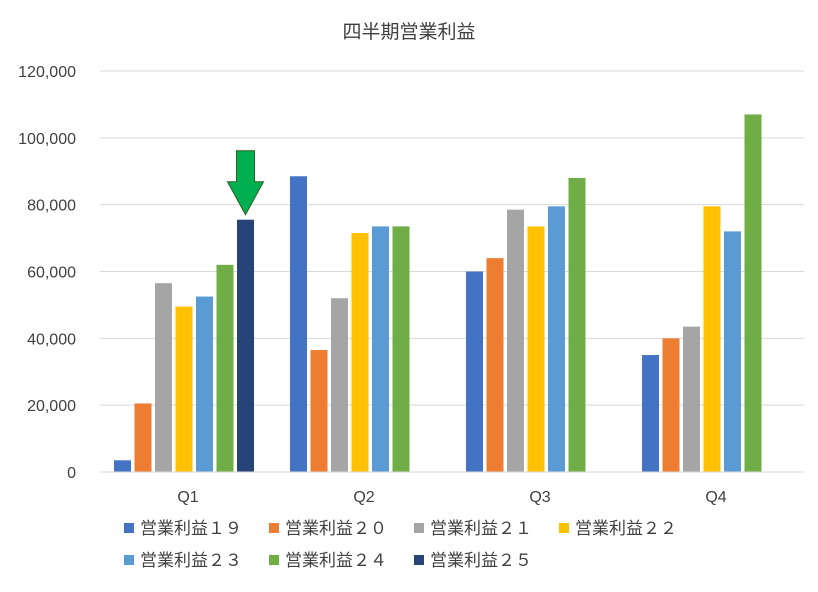 This screenshot has width=818, height=592. I want to click on annotation, so click(245, 183).